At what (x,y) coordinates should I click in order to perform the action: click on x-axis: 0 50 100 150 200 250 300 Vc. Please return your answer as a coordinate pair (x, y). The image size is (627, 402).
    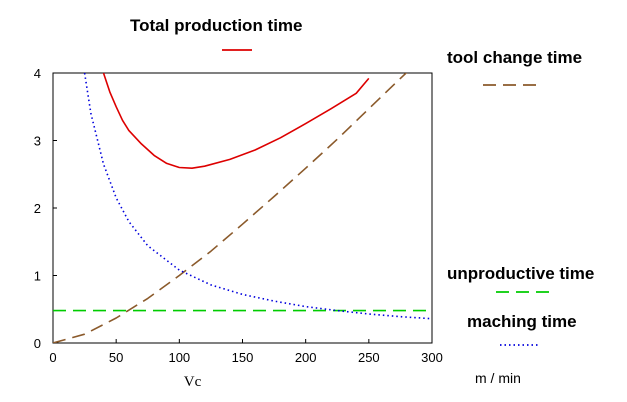
    Looking at the image, I should click on (246, 364).